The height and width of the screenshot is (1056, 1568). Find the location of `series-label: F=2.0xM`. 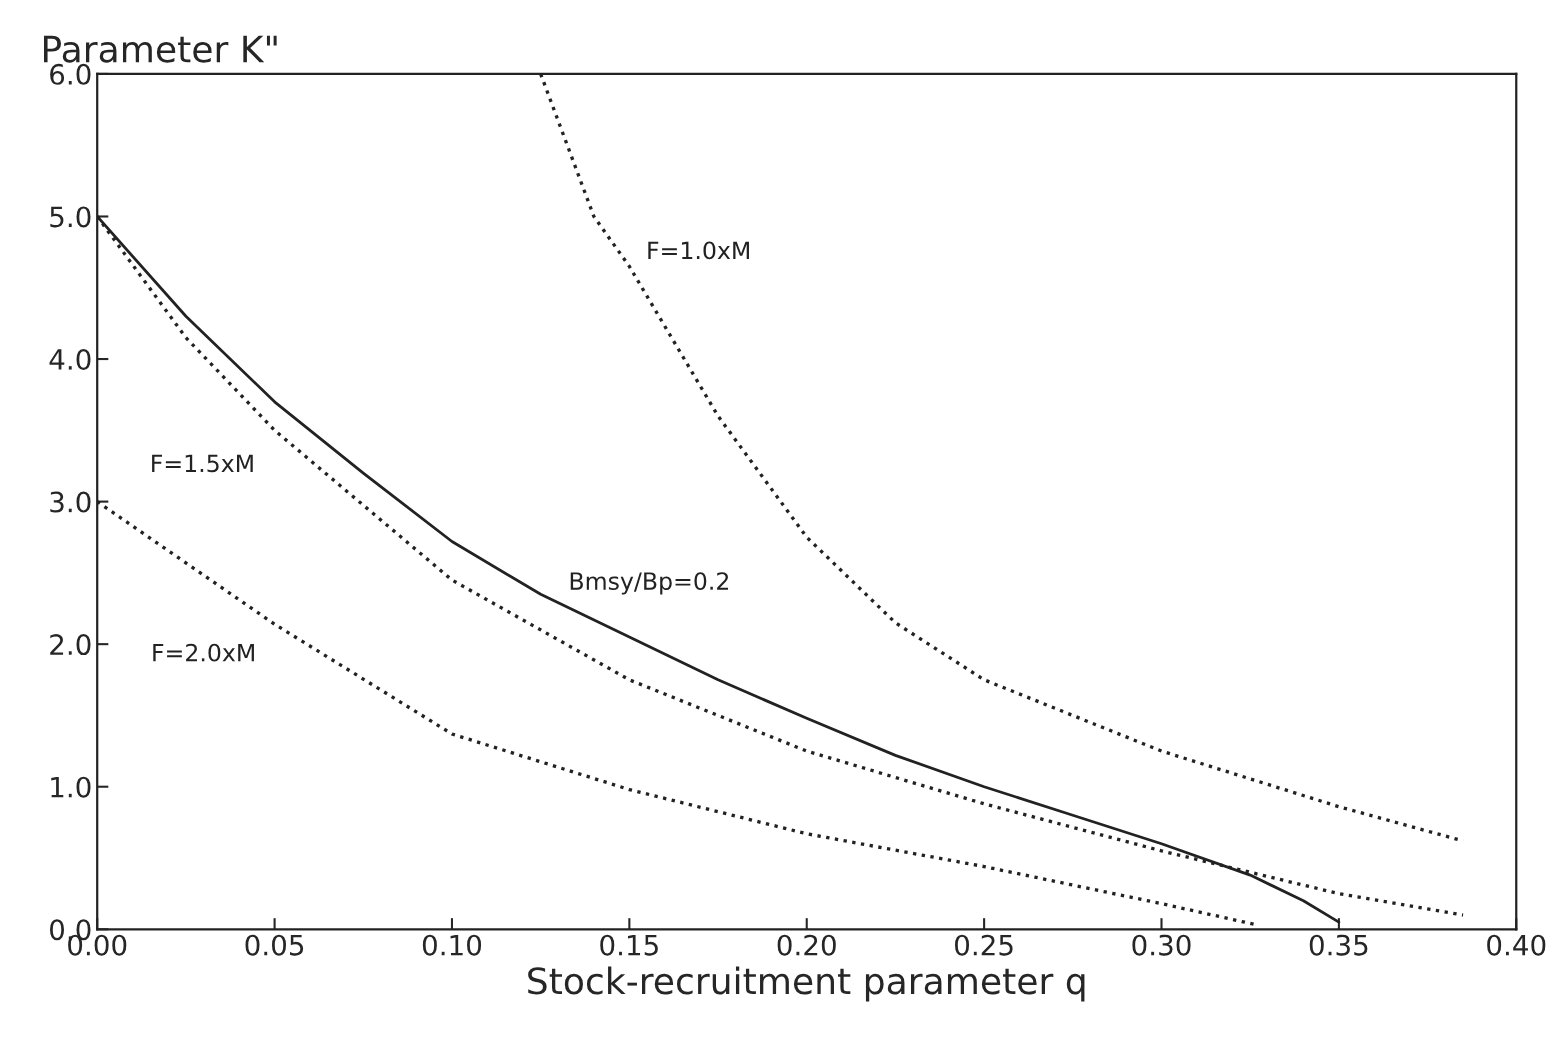

series-label: F=2.0xM is located at coordinates (203, 652).